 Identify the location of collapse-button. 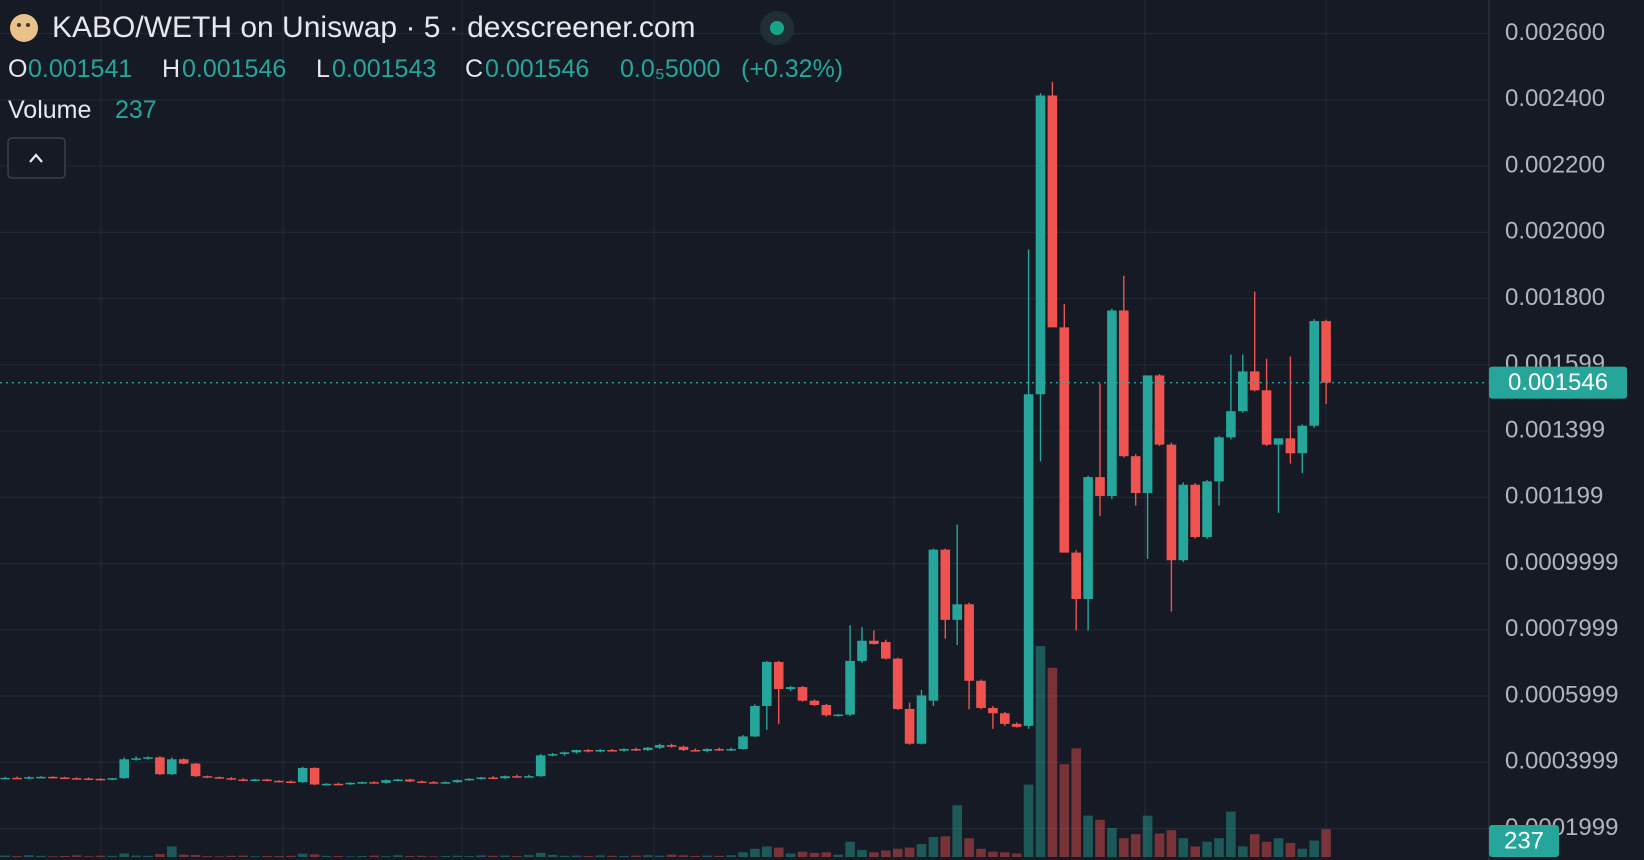
(36, 158).